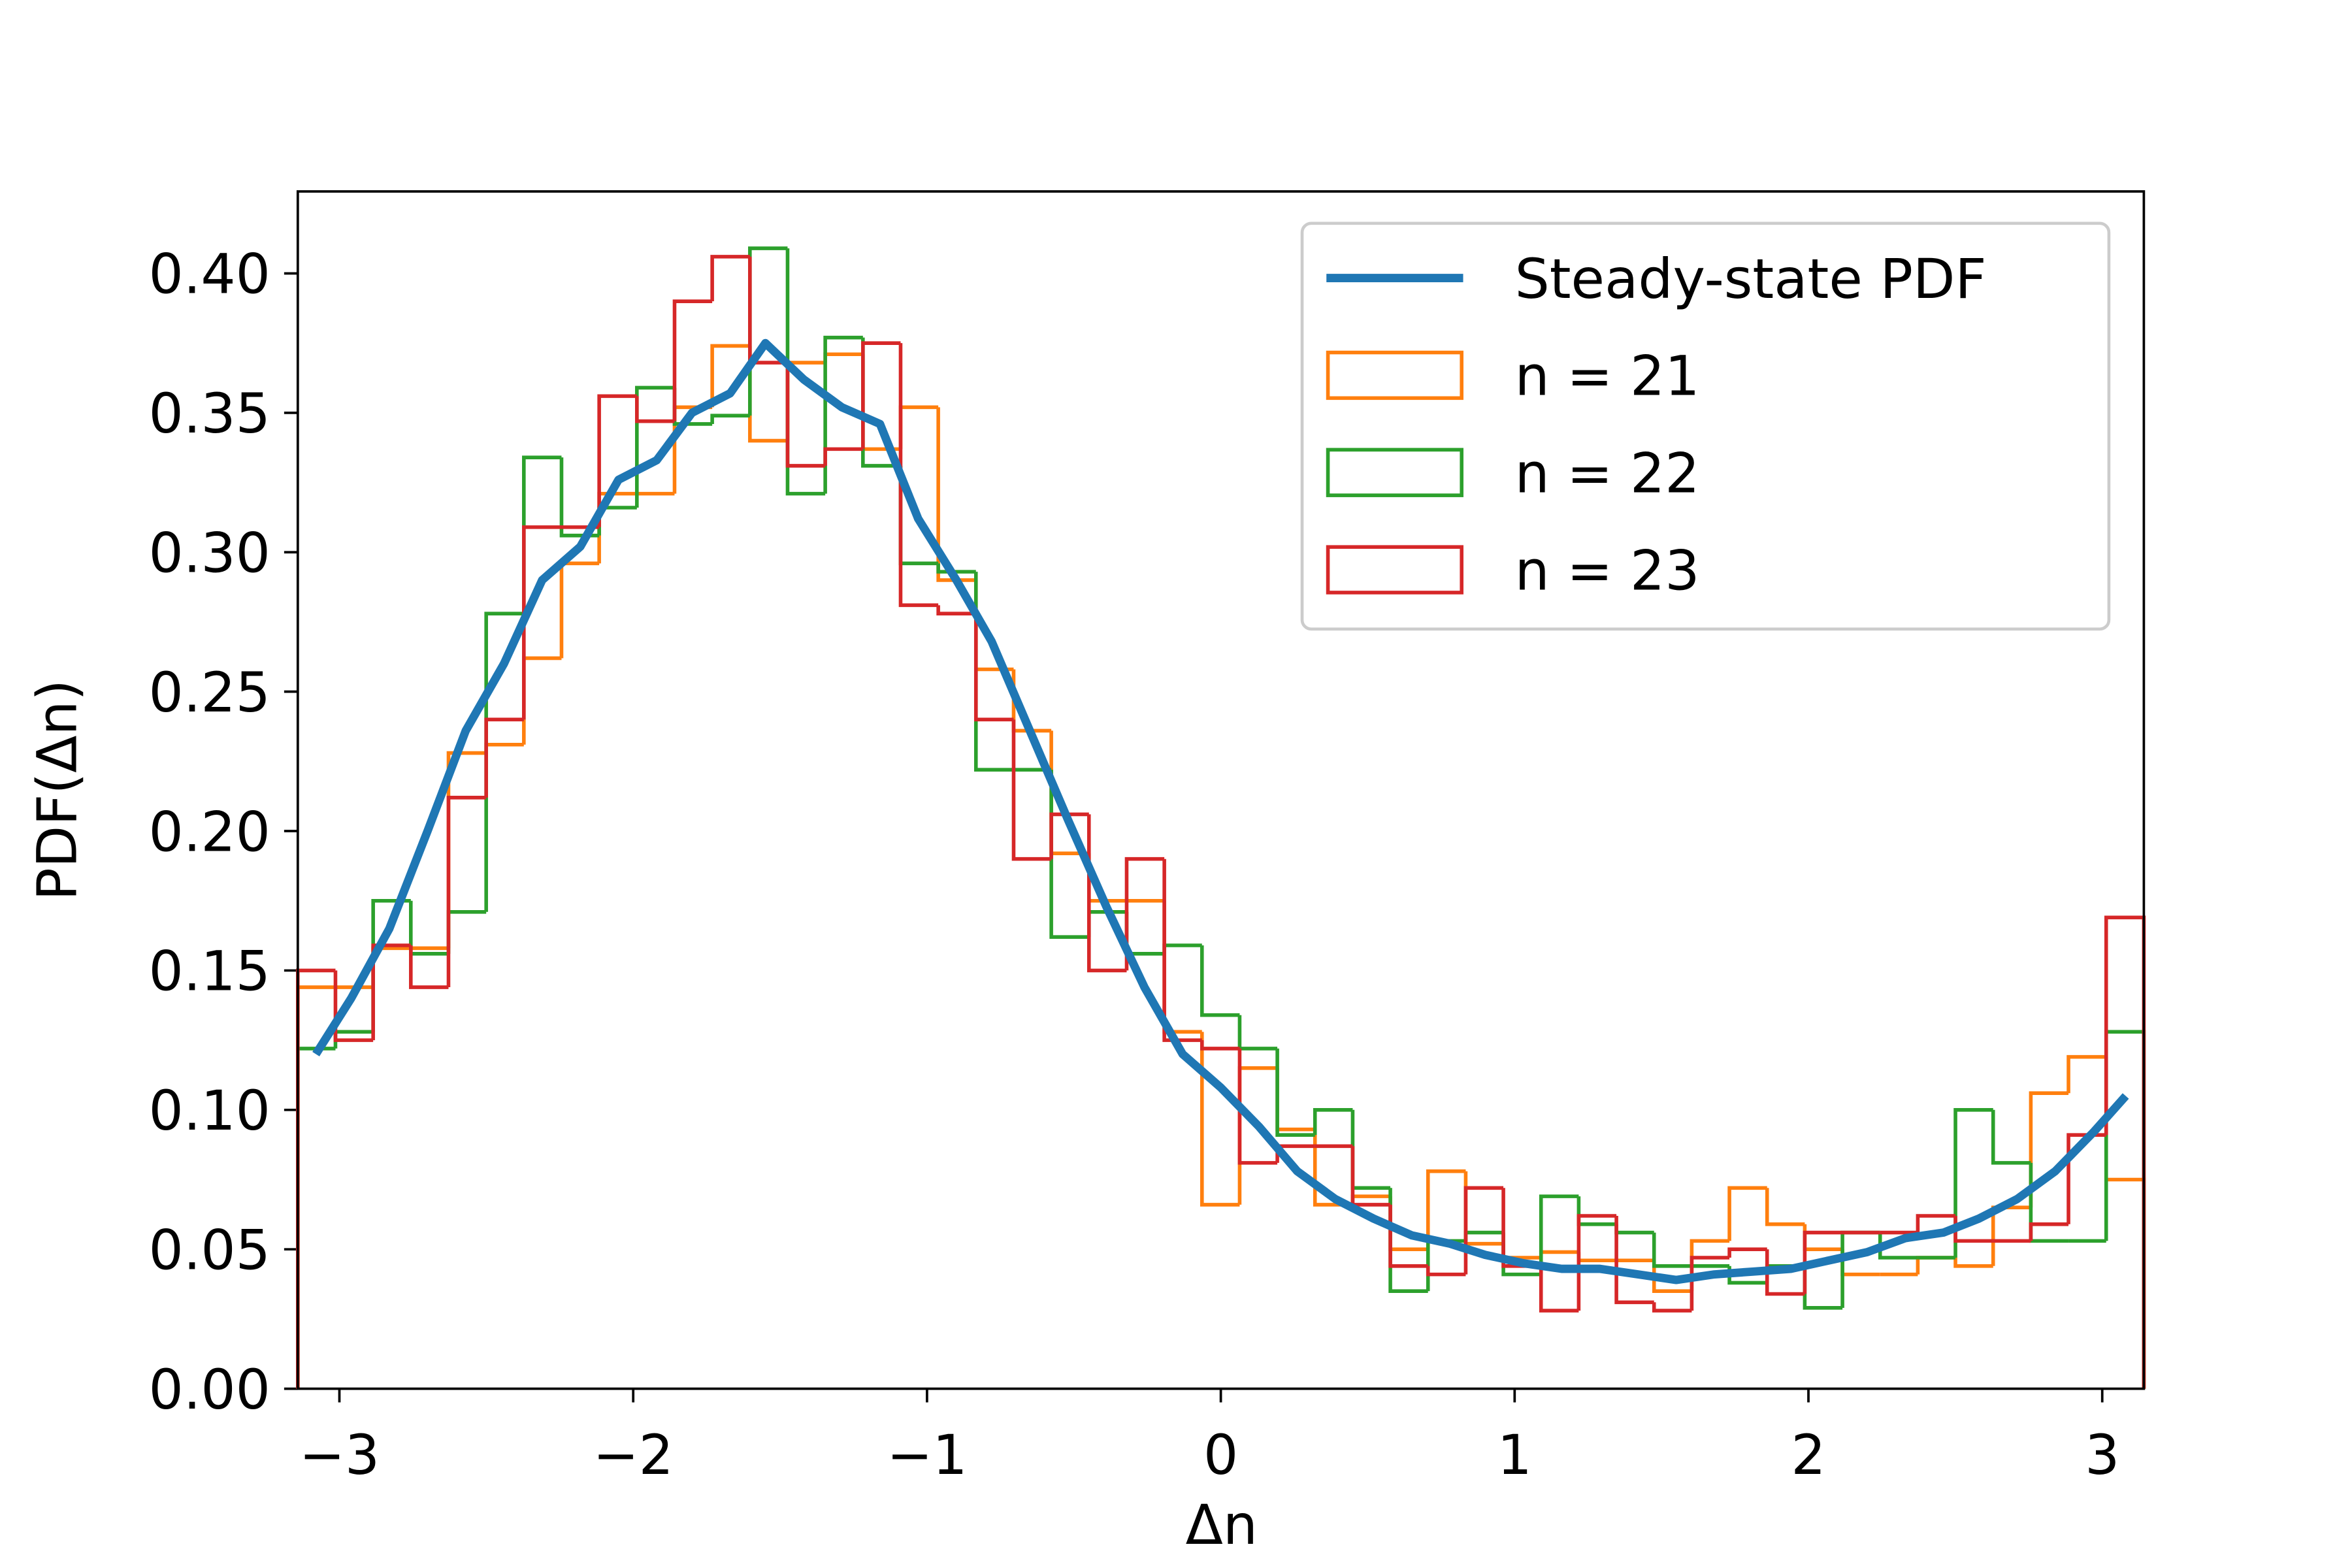 This screenshot has width=2352, height=1568. Describe the element at coordinates (209, 1250) in the screenshot. I see `y-tick-label: 0.05` at that location.